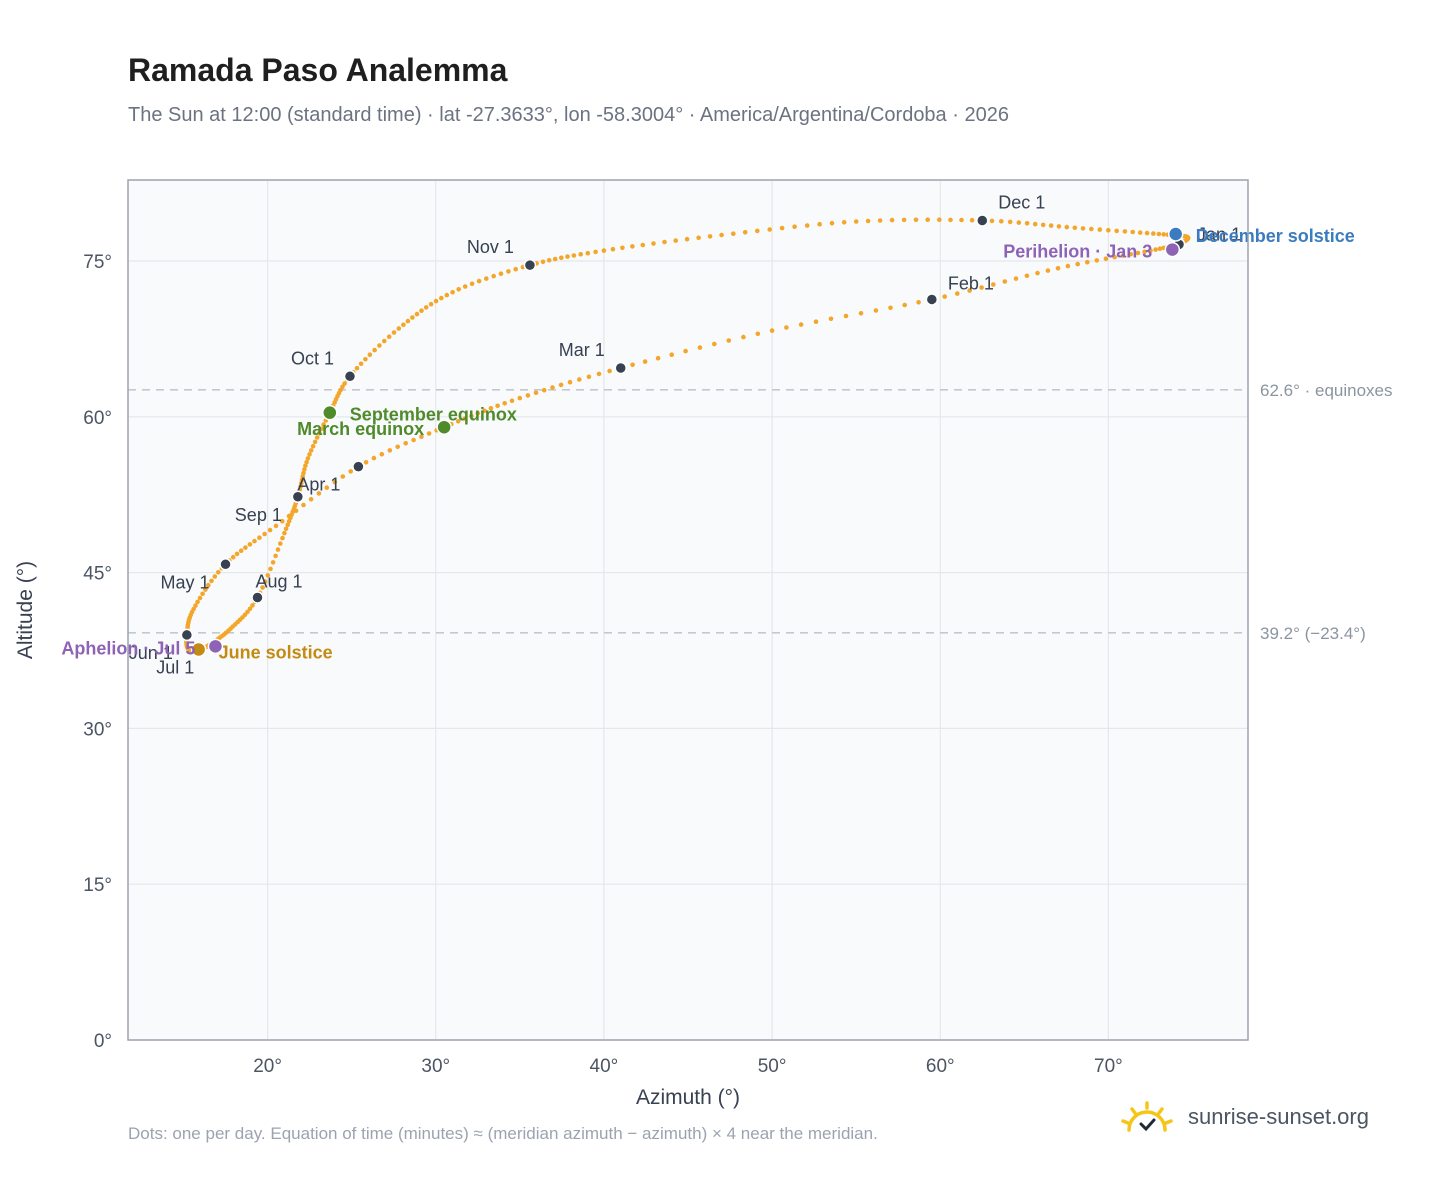  Describe the element at coordinates (444, 427) in the screenshot. I see `event-marker` at that location.